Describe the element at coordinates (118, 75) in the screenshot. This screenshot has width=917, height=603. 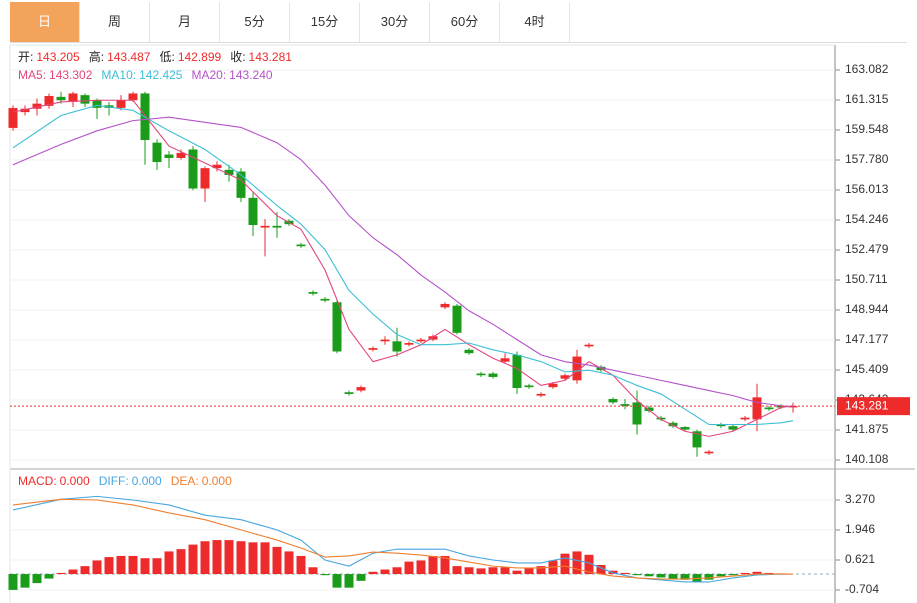
I see `legend-text: MA10:` at that location.